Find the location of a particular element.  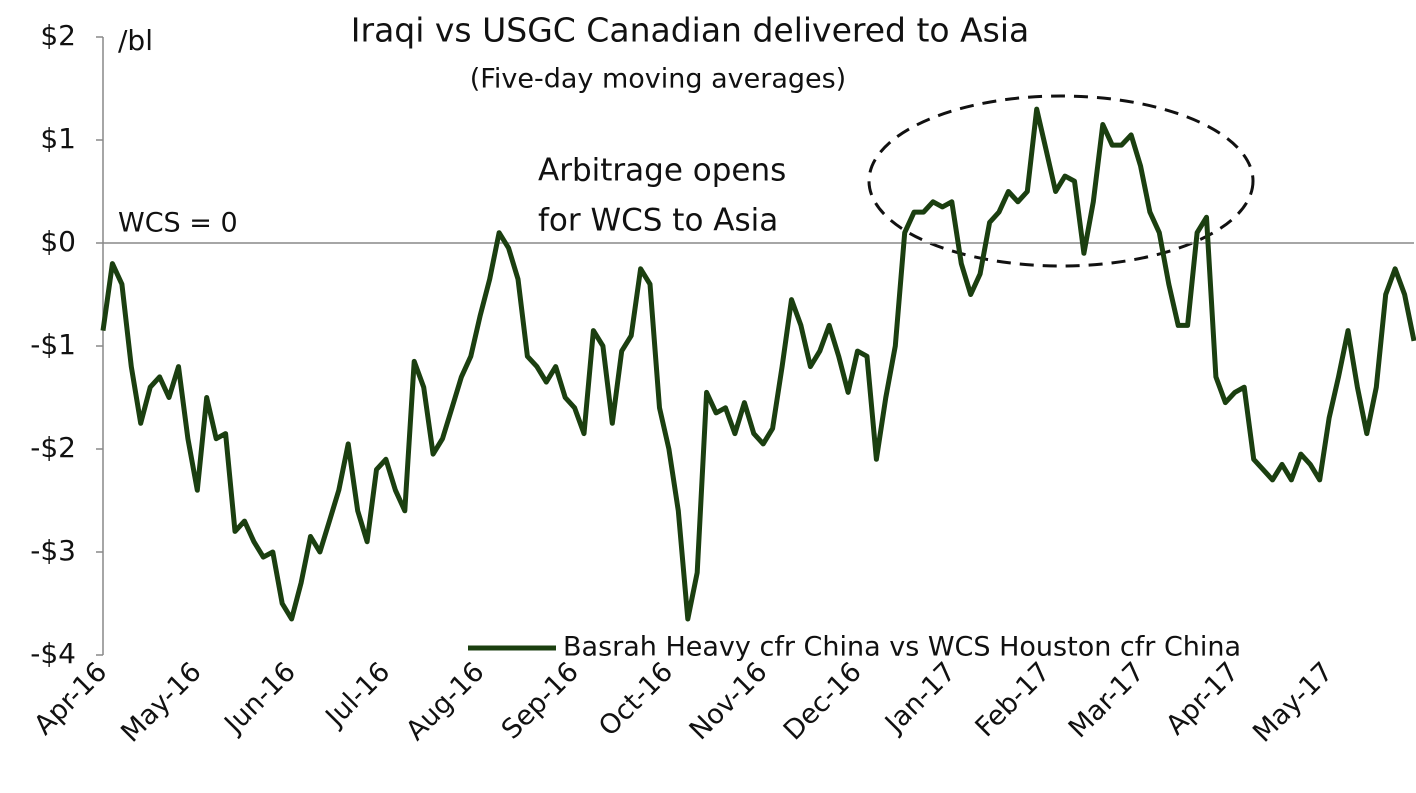

annotation: Arbitrage opens is located at coordinates (662, 171).